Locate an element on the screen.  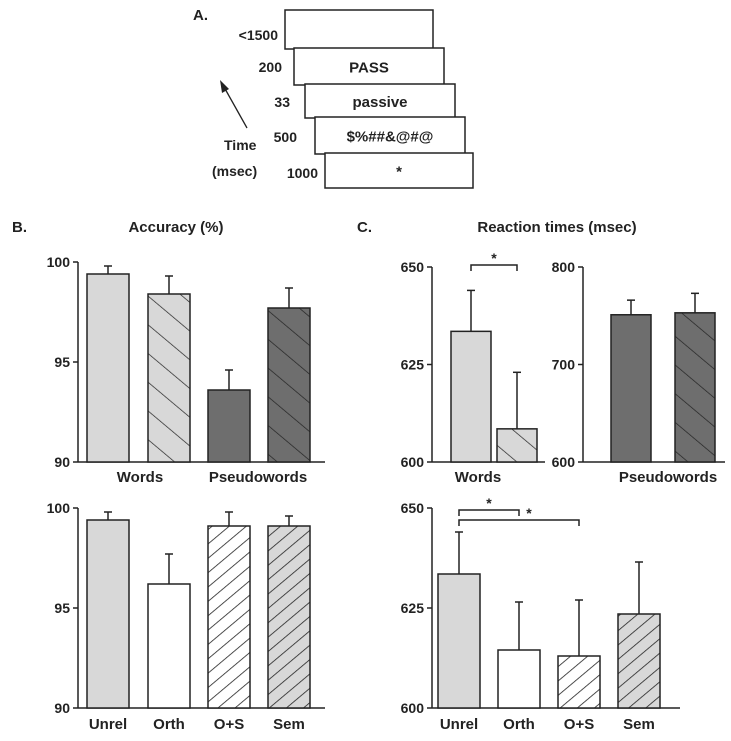
rt-words-chart: 600 625 650 Words * is located at coordinates (473, 368).